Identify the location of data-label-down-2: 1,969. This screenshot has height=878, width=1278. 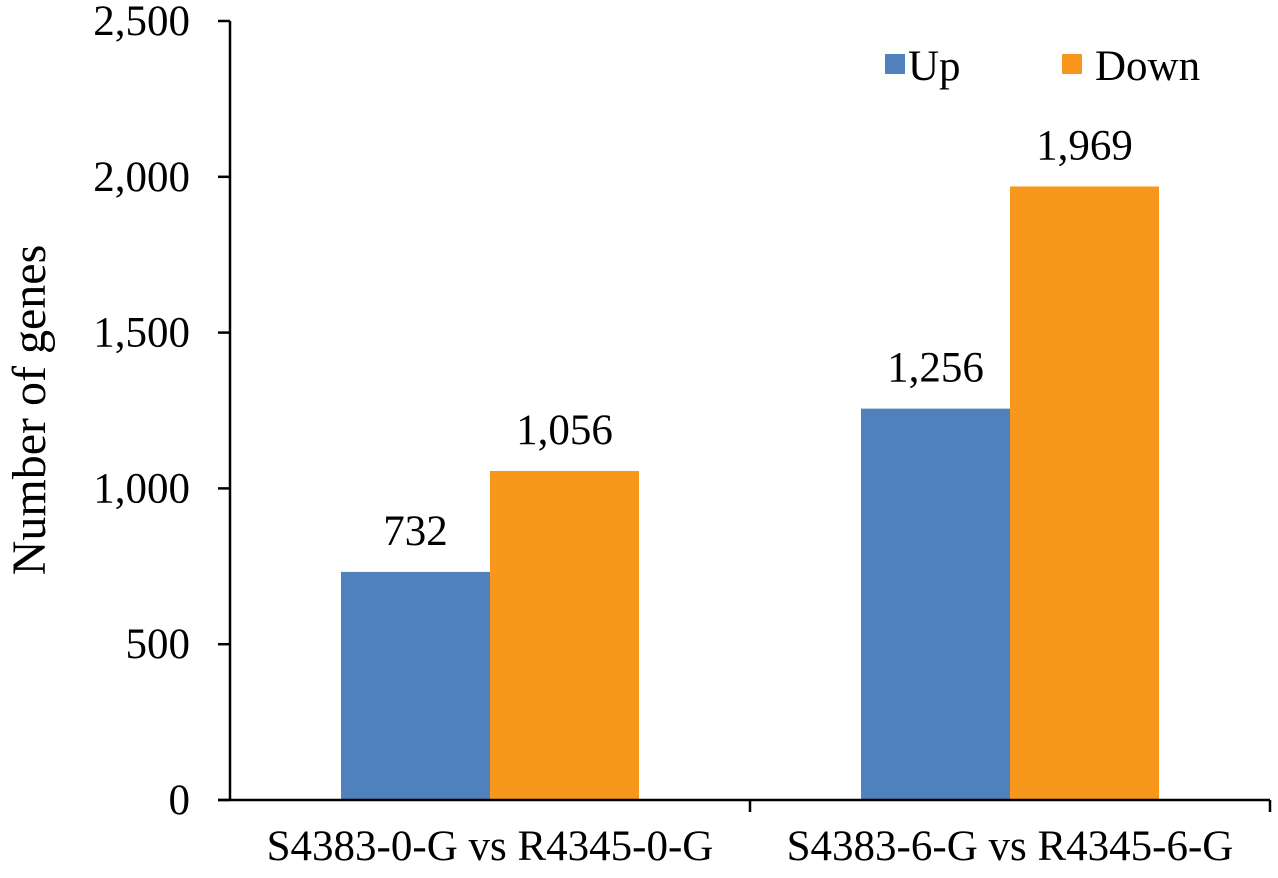
(1084, 145).